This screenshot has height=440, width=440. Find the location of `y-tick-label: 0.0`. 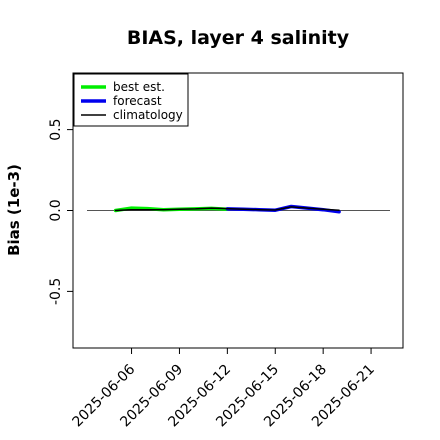

y-tick-label: 0.0 is located at coordinates (56, 210).